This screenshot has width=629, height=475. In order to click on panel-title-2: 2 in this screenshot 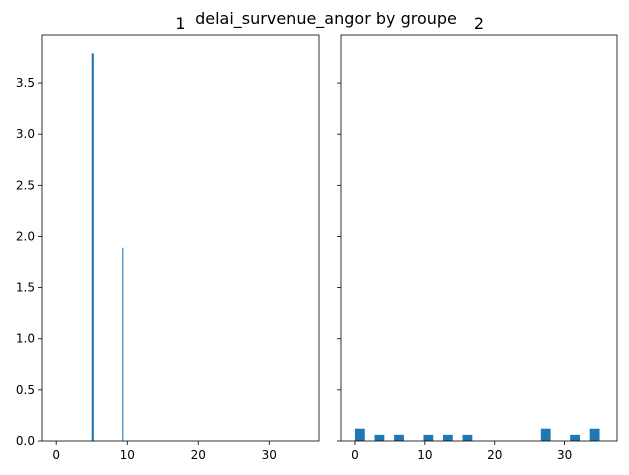, I will do `click(479, 23)`.